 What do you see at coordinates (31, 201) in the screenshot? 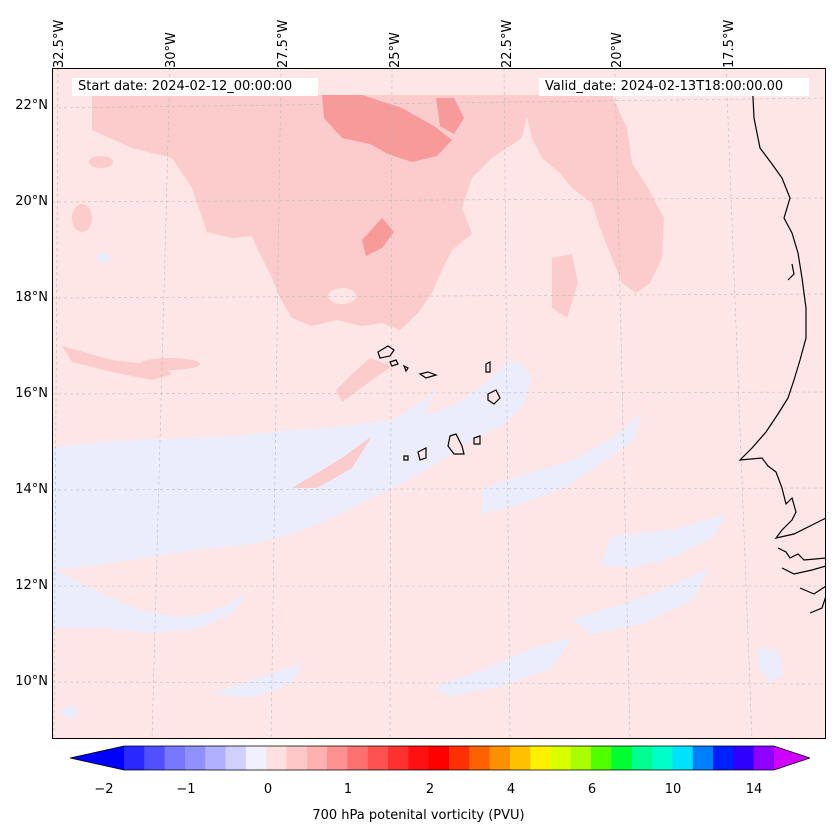
I see `lat-label: 20°N` at bounding box center [31, 201].